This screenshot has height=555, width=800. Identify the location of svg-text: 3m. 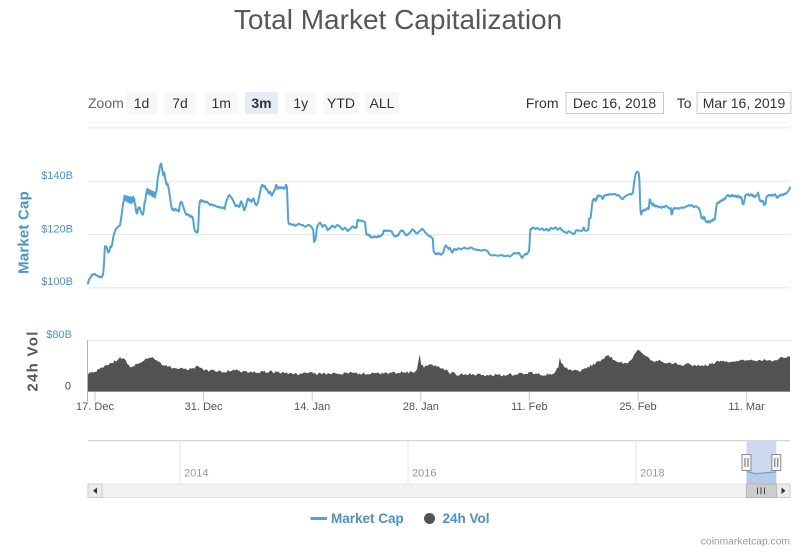
(261, 103).